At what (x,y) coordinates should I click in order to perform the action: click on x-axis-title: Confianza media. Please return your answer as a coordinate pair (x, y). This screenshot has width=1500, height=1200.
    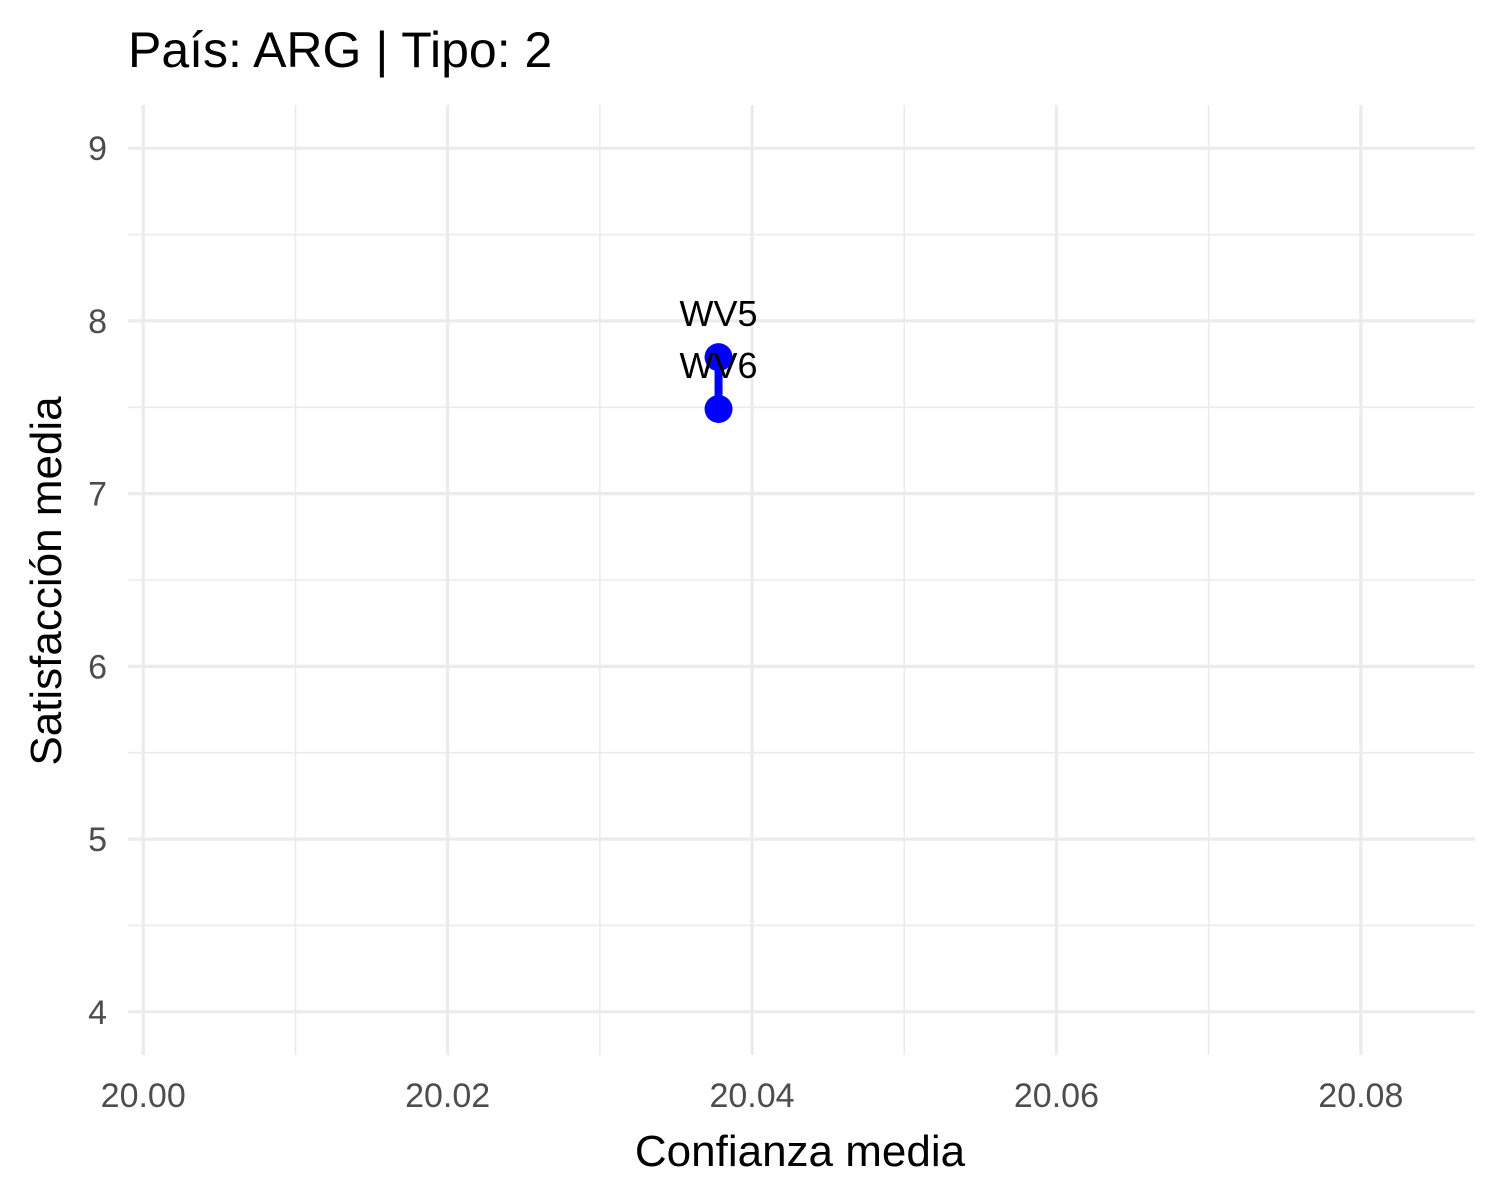
    Looking at the image, I should click on (800, 1151).